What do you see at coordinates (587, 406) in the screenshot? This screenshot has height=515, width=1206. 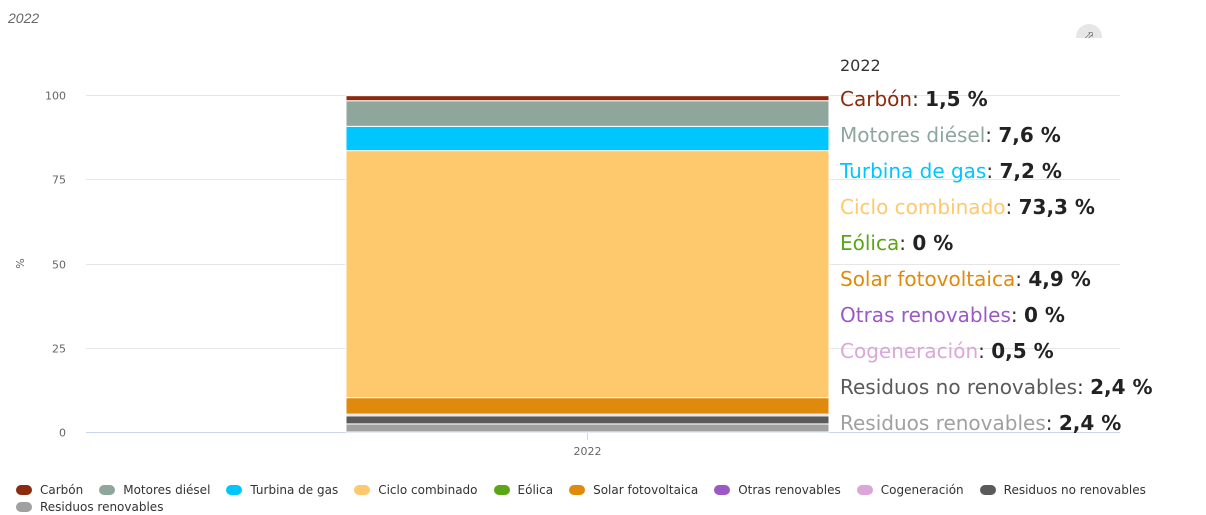 I see `bar-segment-solar-fotovoltaica` at bounding box center [587, 406].